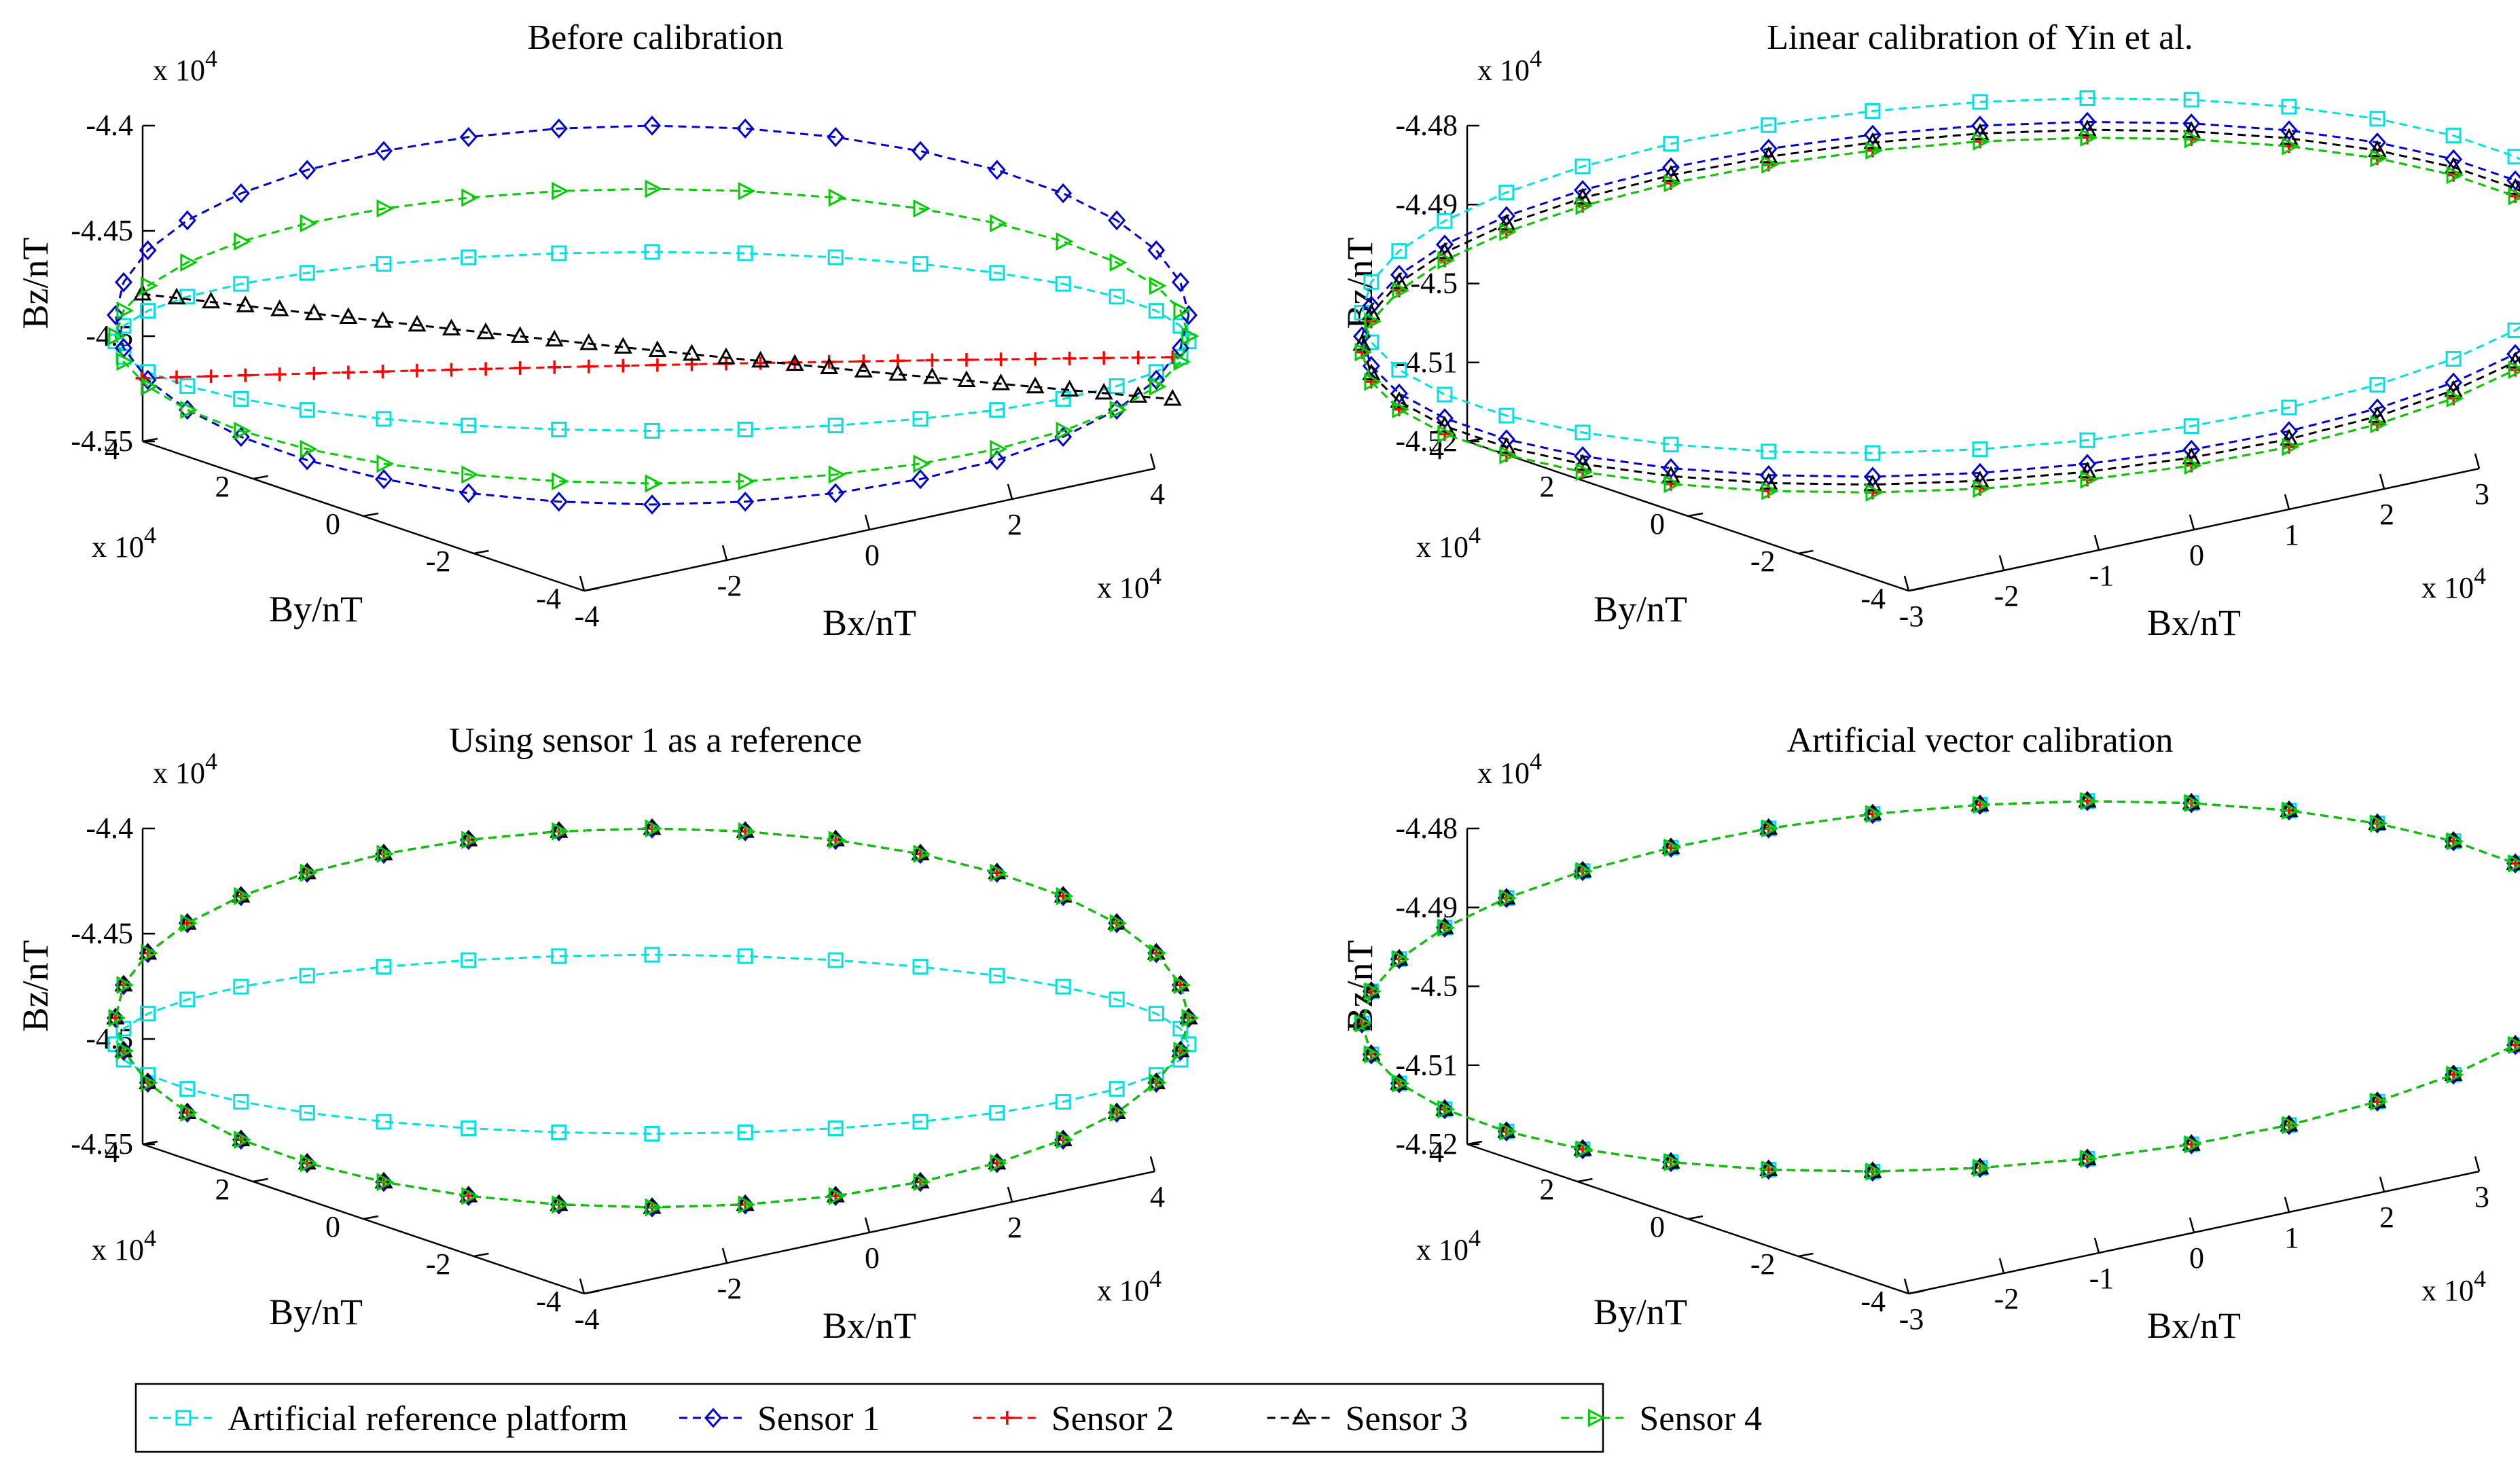  I want to click on series-artificial-reference-platform, so click(1937, 275).